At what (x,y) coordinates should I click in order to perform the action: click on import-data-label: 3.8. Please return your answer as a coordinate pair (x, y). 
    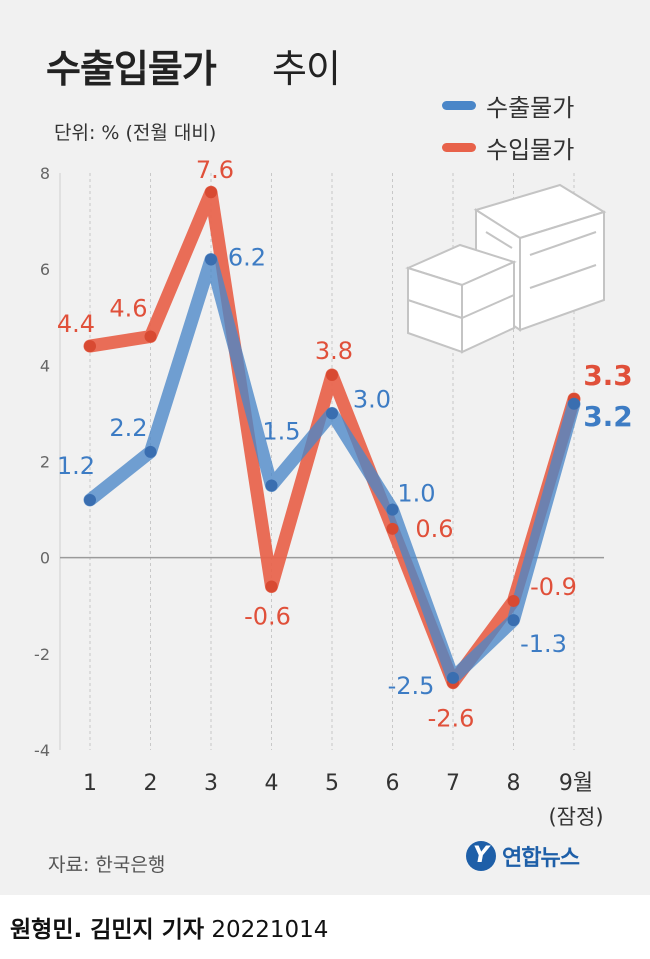
    Looking at the image, I should click on (334, 351).